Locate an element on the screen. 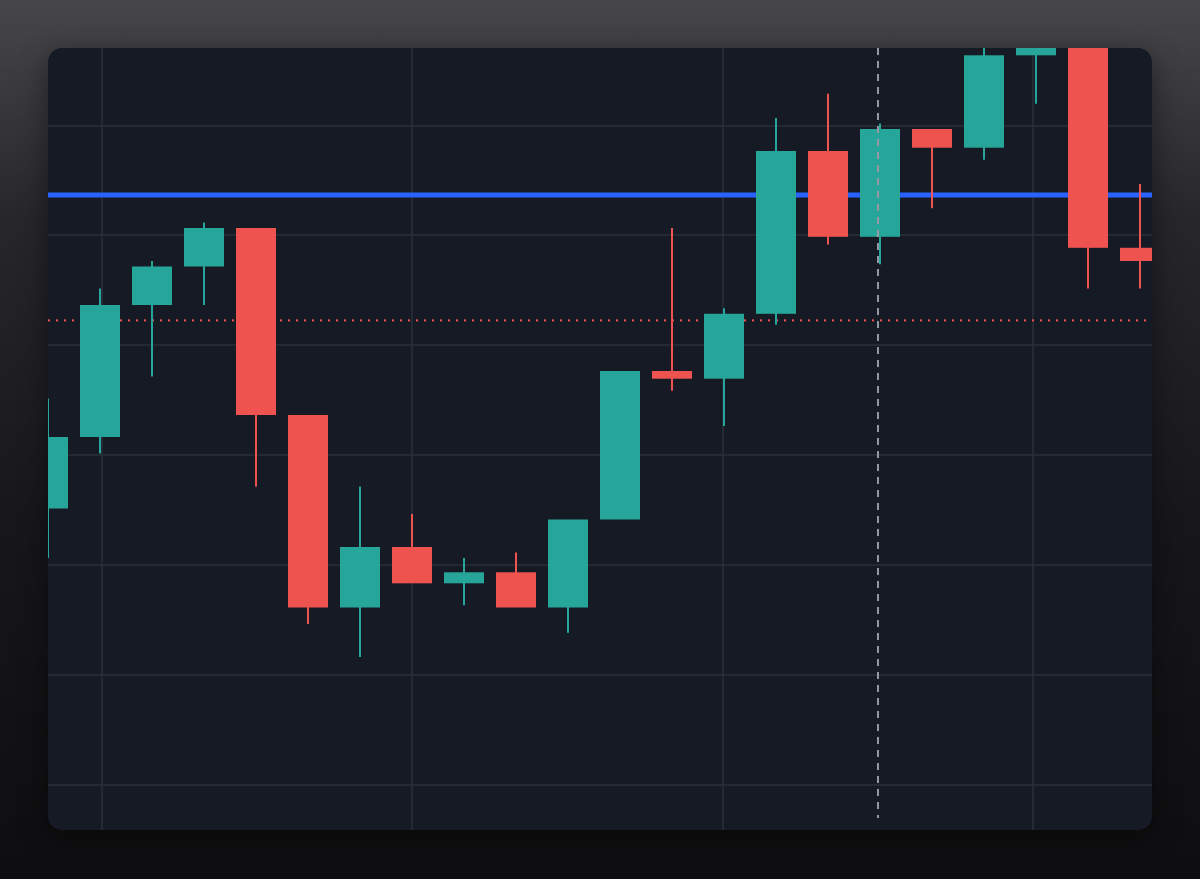  candle-15-body is located at coordinates (828, 194).